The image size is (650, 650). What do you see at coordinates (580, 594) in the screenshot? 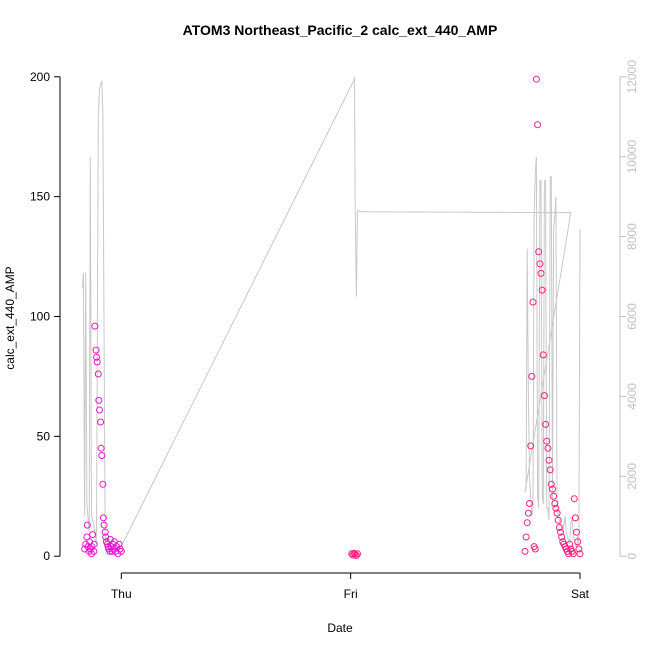
I see `bottom-tick-label: Sat` at bounding box center [580, 594].